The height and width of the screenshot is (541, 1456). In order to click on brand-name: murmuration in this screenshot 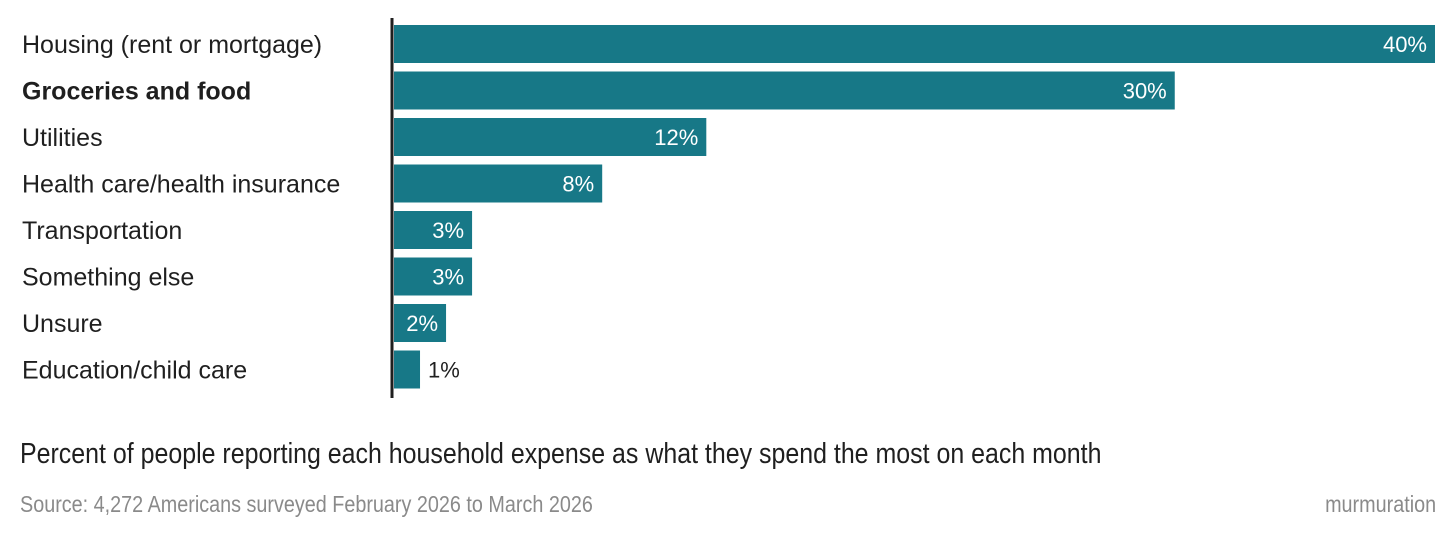, I will do `click(1380, 504)`.